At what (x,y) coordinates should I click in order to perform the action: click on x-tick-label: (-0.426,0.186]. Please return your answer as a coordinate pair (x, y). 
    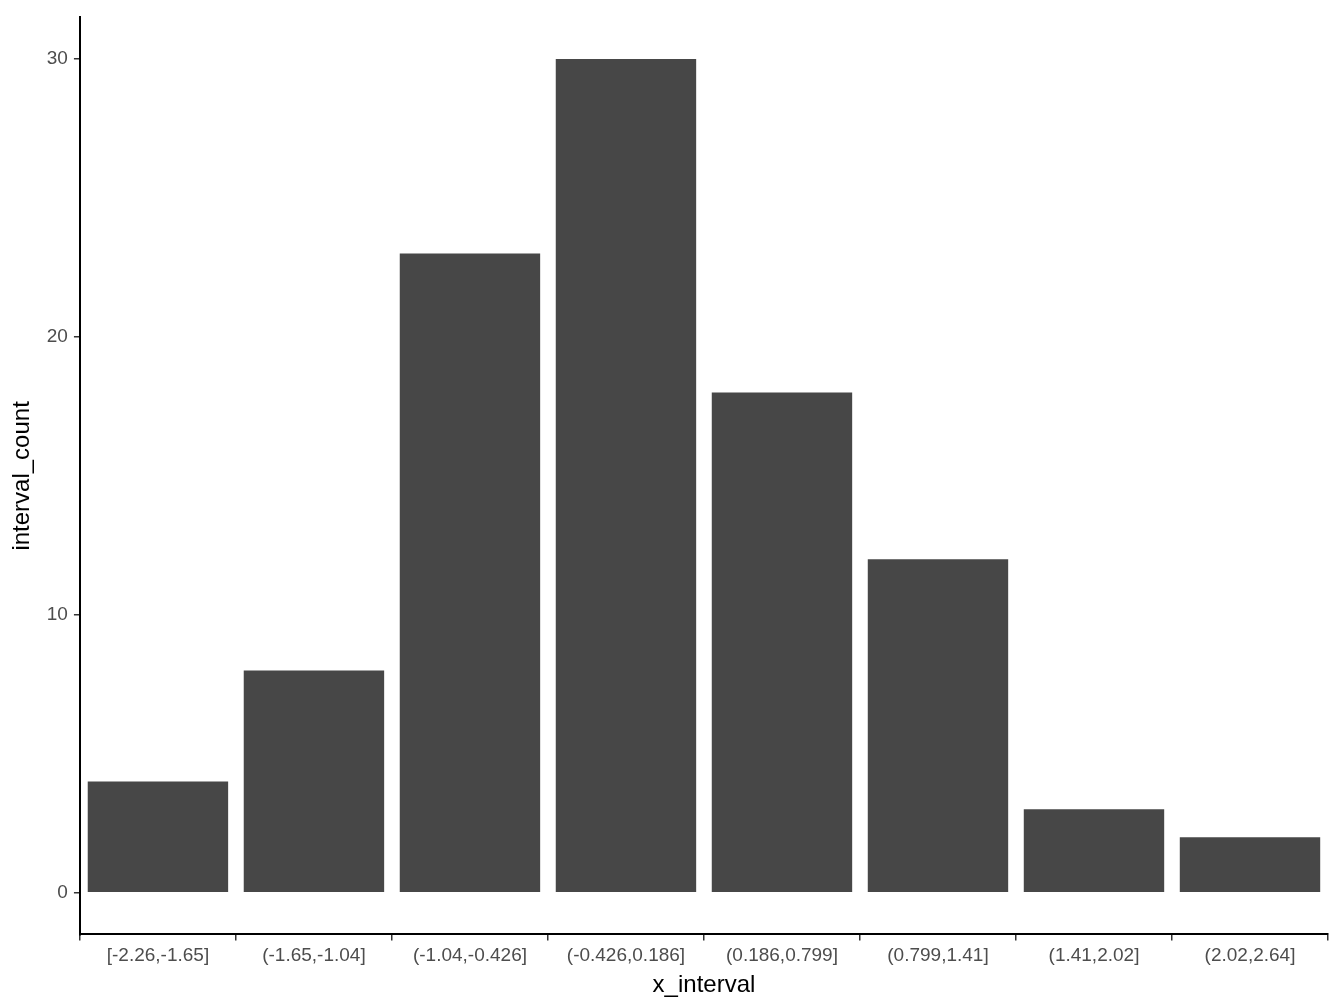
    Looking at the image, I should click on (626, 955).